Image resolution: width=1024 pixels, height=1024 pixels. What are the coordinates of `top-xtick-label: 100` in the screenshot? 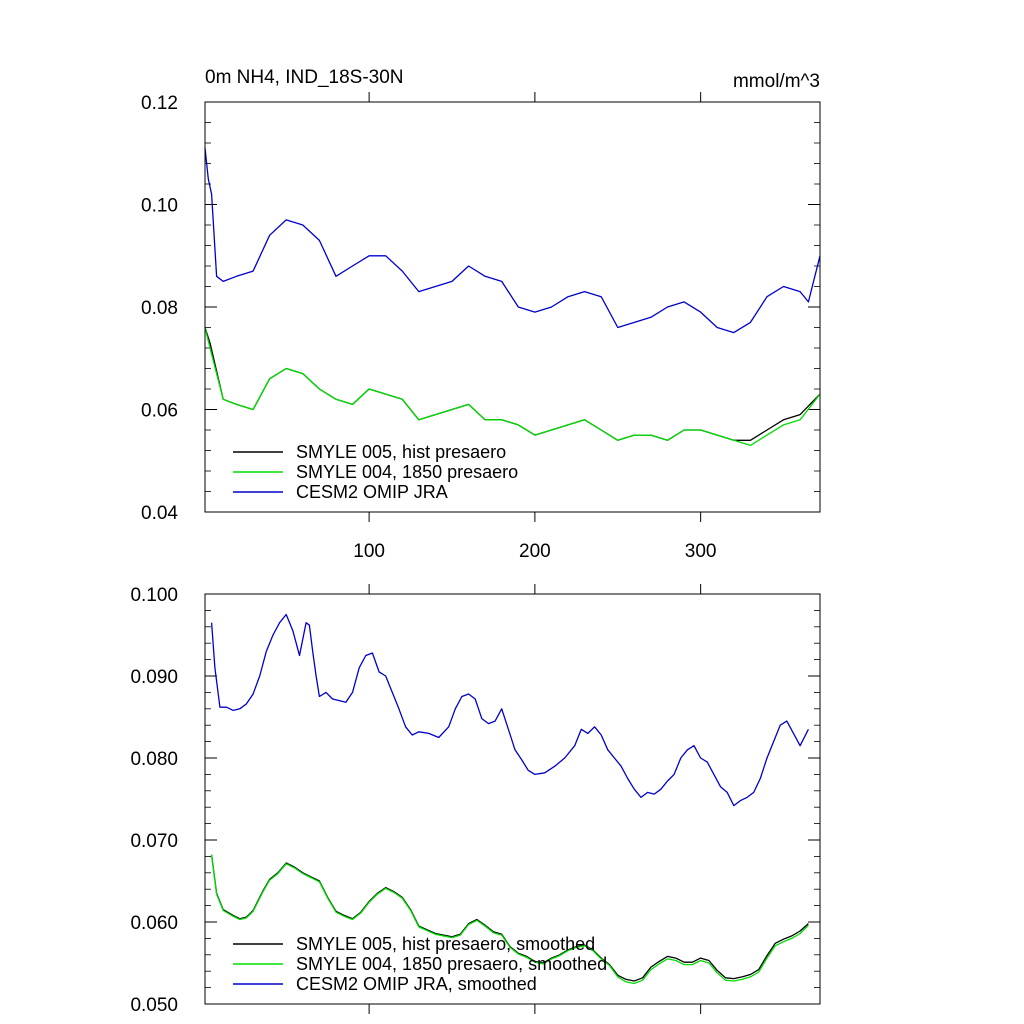 It's located at (369, 551).